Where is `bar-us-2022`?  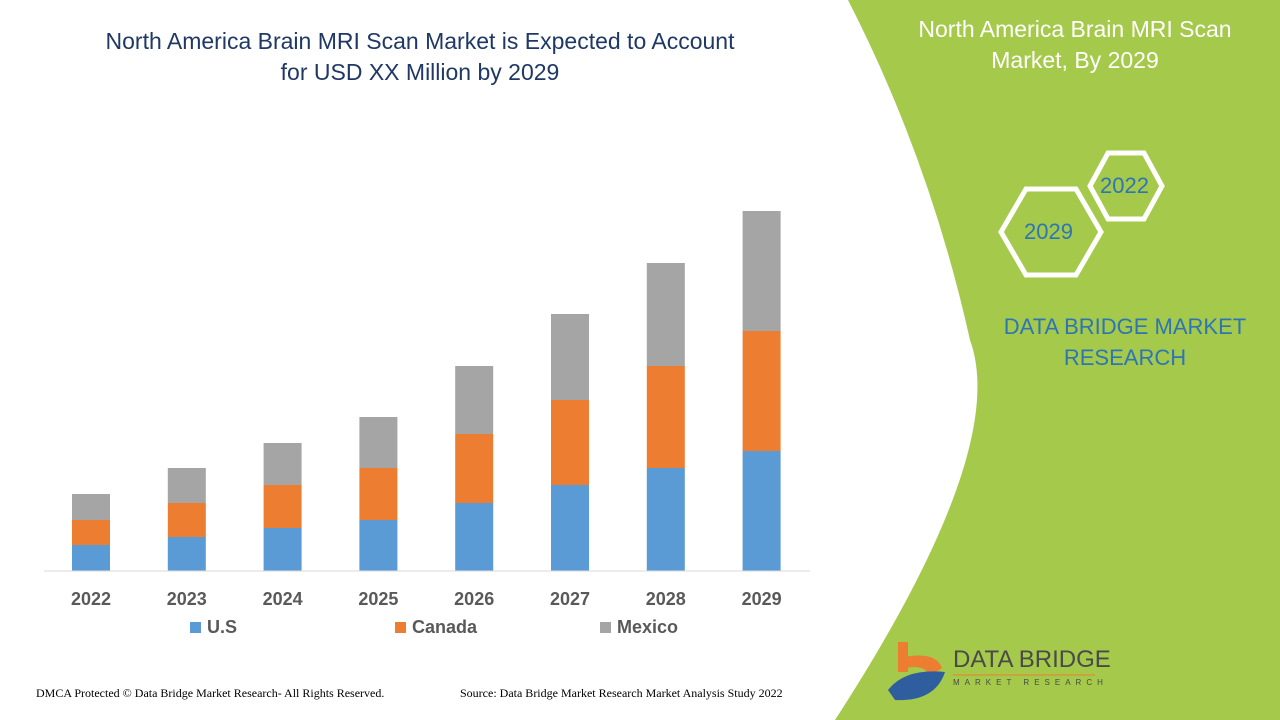 bar-us-2022 is located at coordinates (91, 558).